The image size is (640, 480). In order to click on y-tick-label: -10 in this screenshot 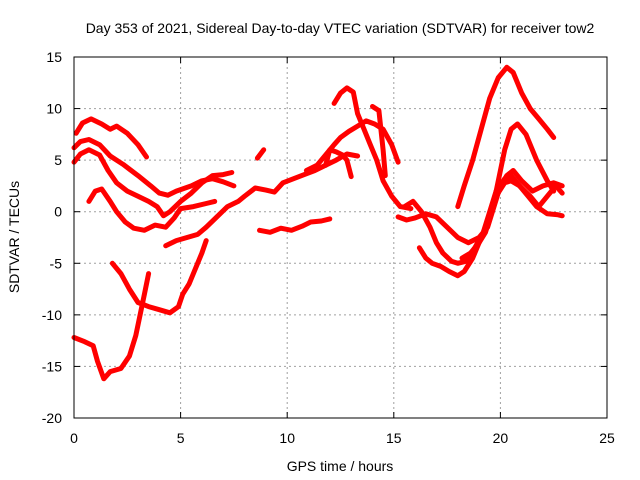, I will do `click(52, 315)`.